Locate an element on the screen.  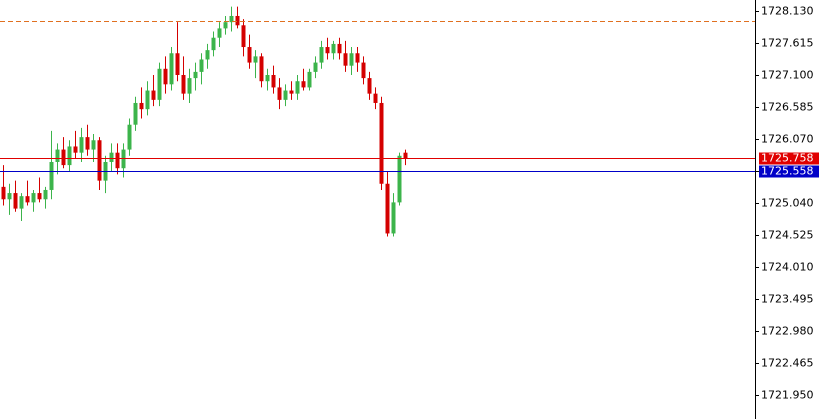
y-tick-label: 1725.040 is located at coordinates (787, 203).